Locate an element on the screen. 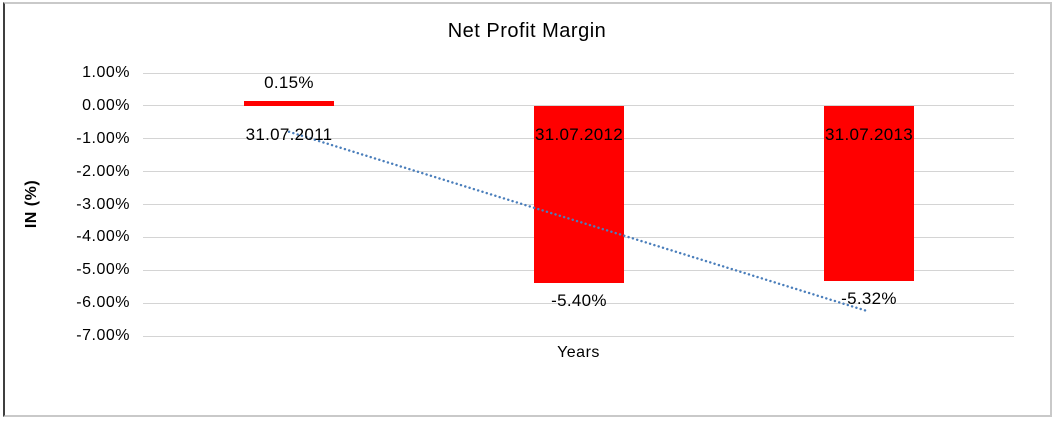 The height and width of the screenshot is (426, 1054). value-label: -5.32% is located at coordinates (869, 298).